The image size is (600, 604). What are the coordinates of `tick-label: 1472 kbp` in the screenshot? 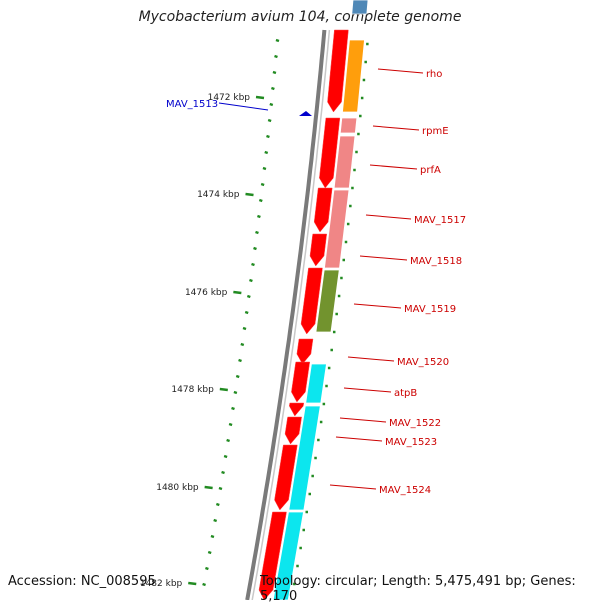 It's located at (229, 98).